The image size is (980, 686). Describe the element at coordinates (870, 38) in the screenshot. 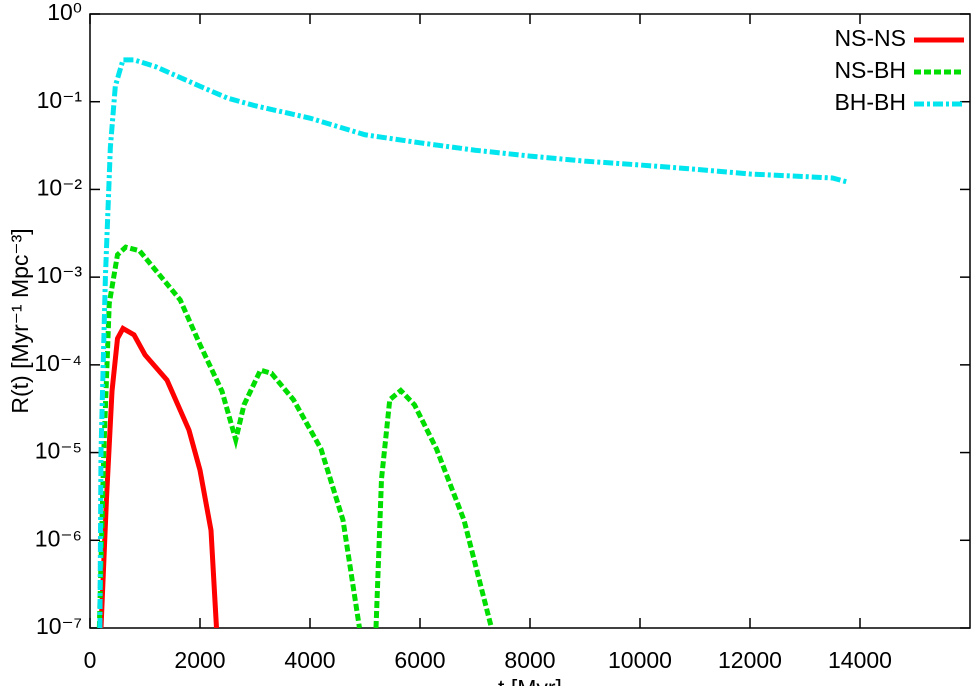

I see `legend-label: NS-NS` at that location.